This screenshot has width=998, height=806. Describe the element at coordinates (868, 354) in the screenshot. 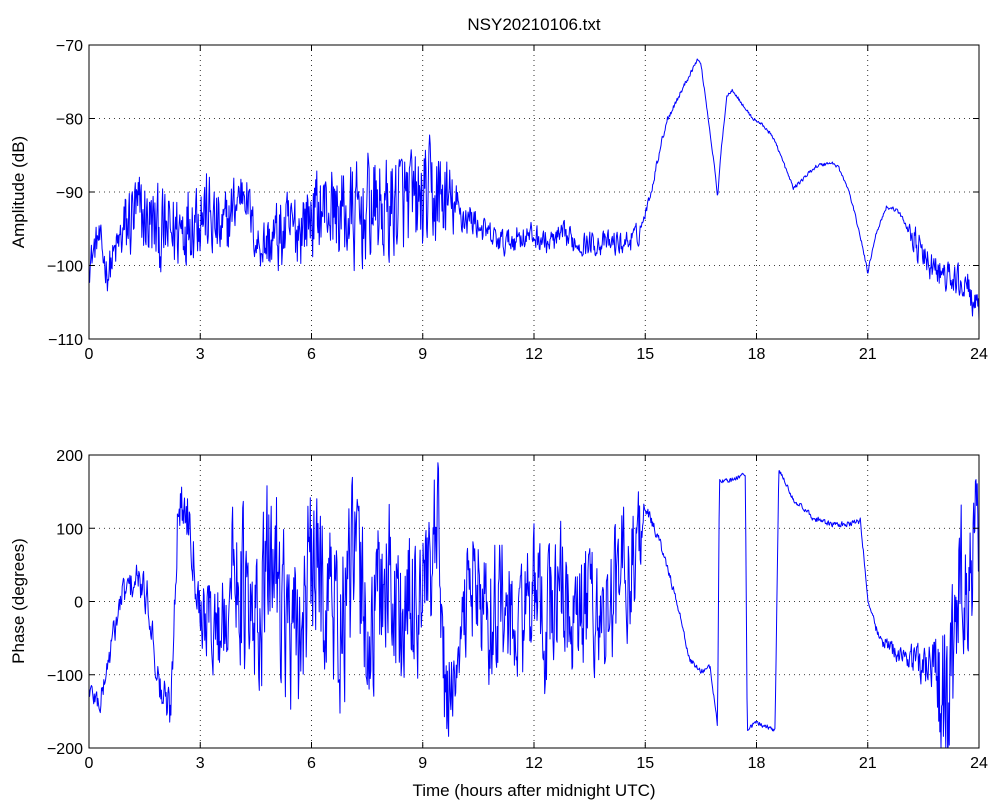

I see `amplitude-x-tick-label: 21` at that location.